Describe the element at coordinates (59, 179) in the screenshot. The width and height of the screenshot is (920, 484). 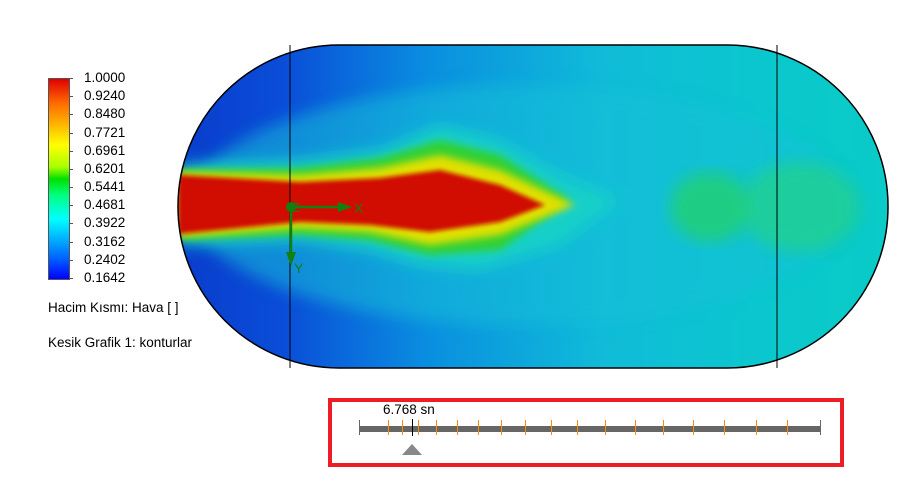
I see `color-legend-bar` at that location.